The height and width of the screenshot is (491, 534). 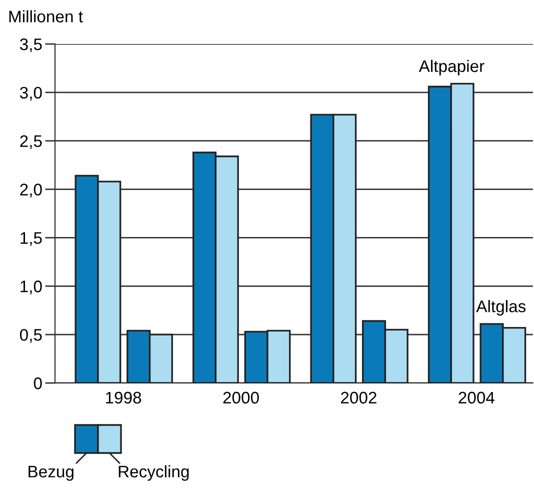 What do you see at coordinates (31, 287) in the screenshot?
I see `y-tick-label: 1,0` at bounding box center [31, 287].